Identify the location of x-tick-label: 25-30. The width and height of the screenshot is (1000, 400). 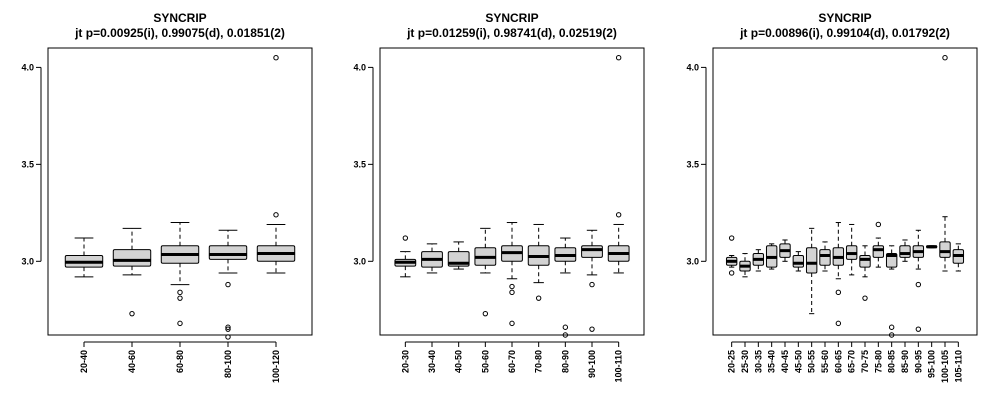
(745, 361).